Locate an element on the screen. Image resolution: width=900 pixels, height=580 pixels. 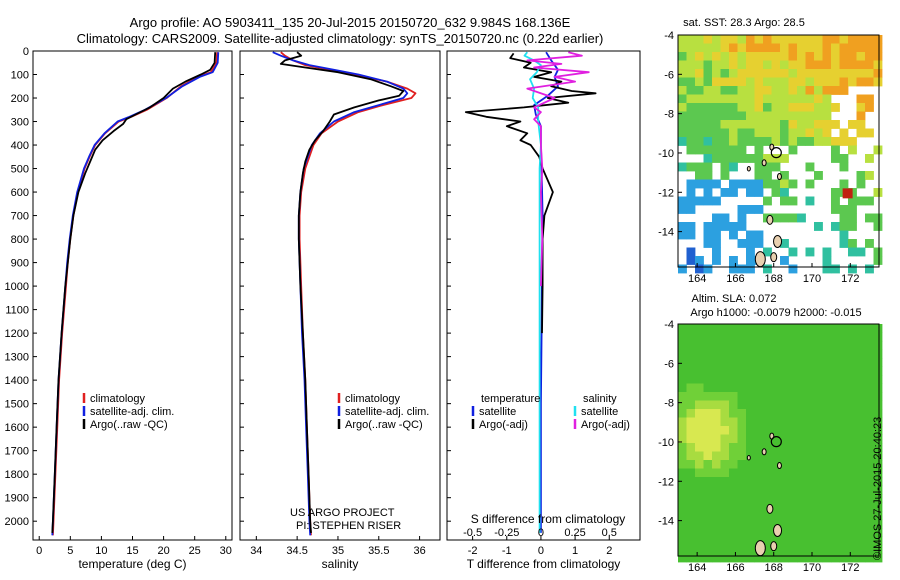
diff-top-tick-label: -0.25 is located at coordinates (506, 533).